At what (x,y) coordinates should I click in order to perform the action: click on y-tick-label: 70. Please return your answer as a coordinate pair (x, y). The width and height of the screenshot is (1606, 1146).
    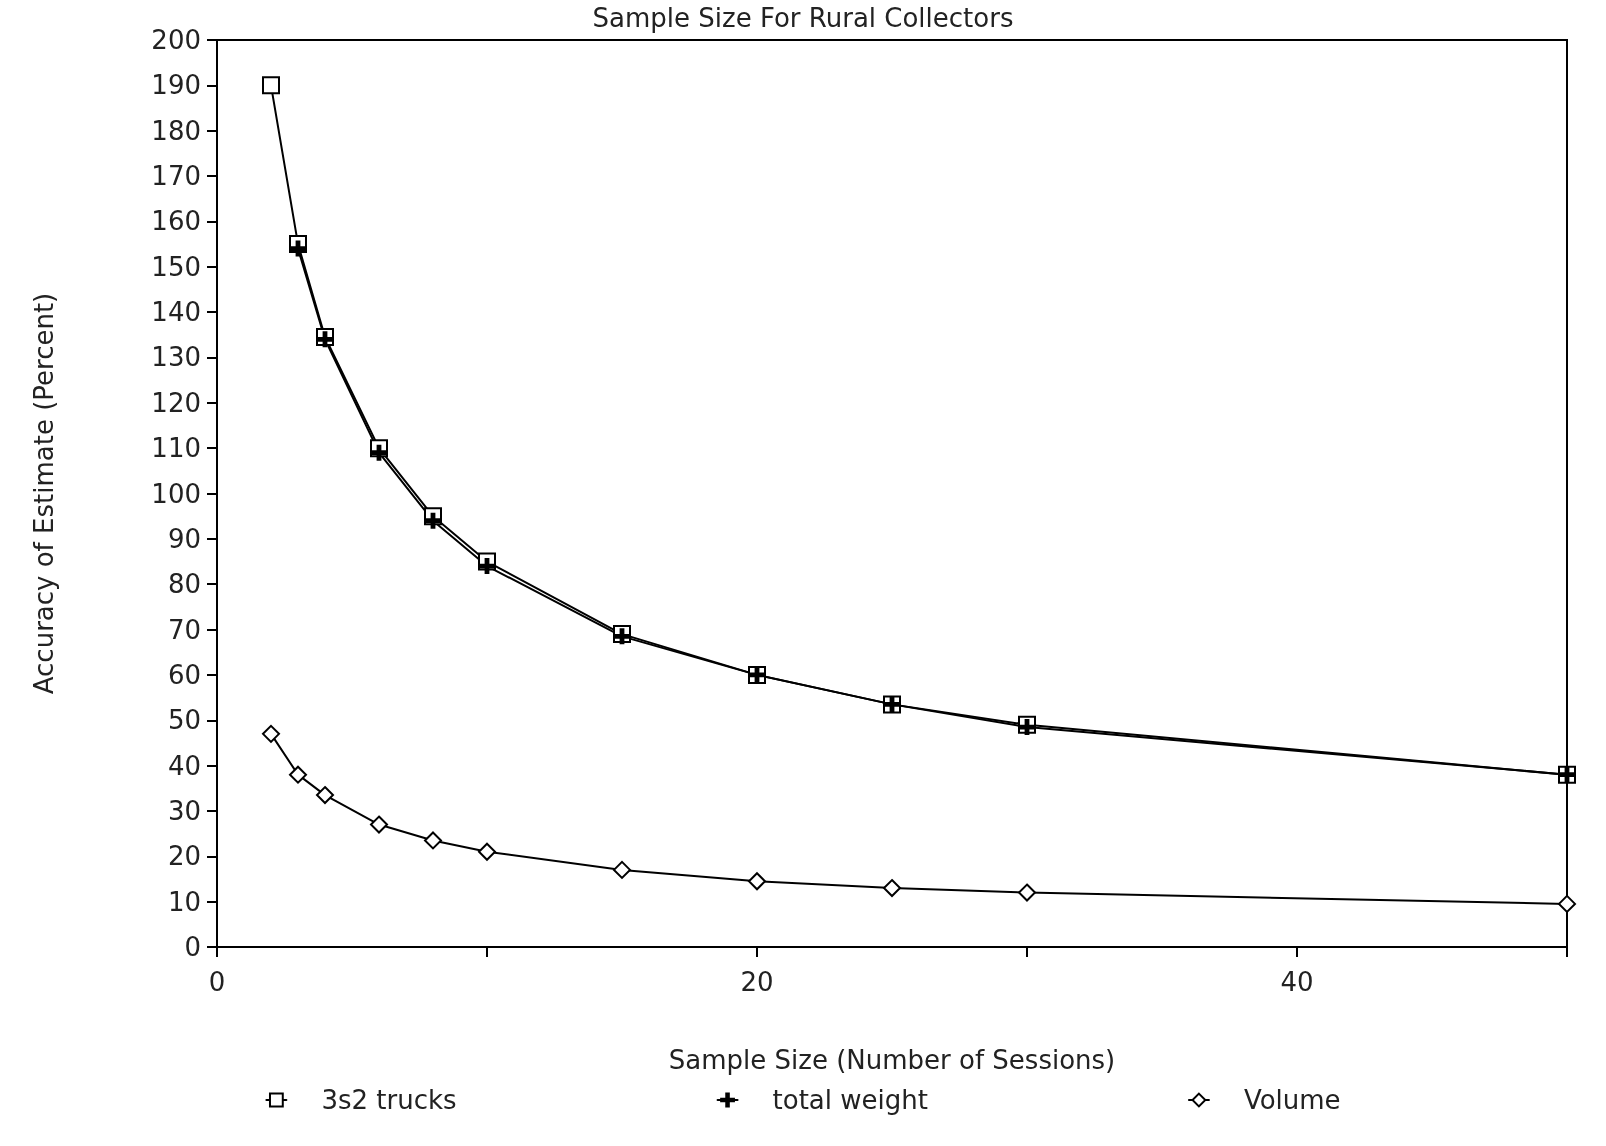
    Looking at the image, I should click on (184, 629).